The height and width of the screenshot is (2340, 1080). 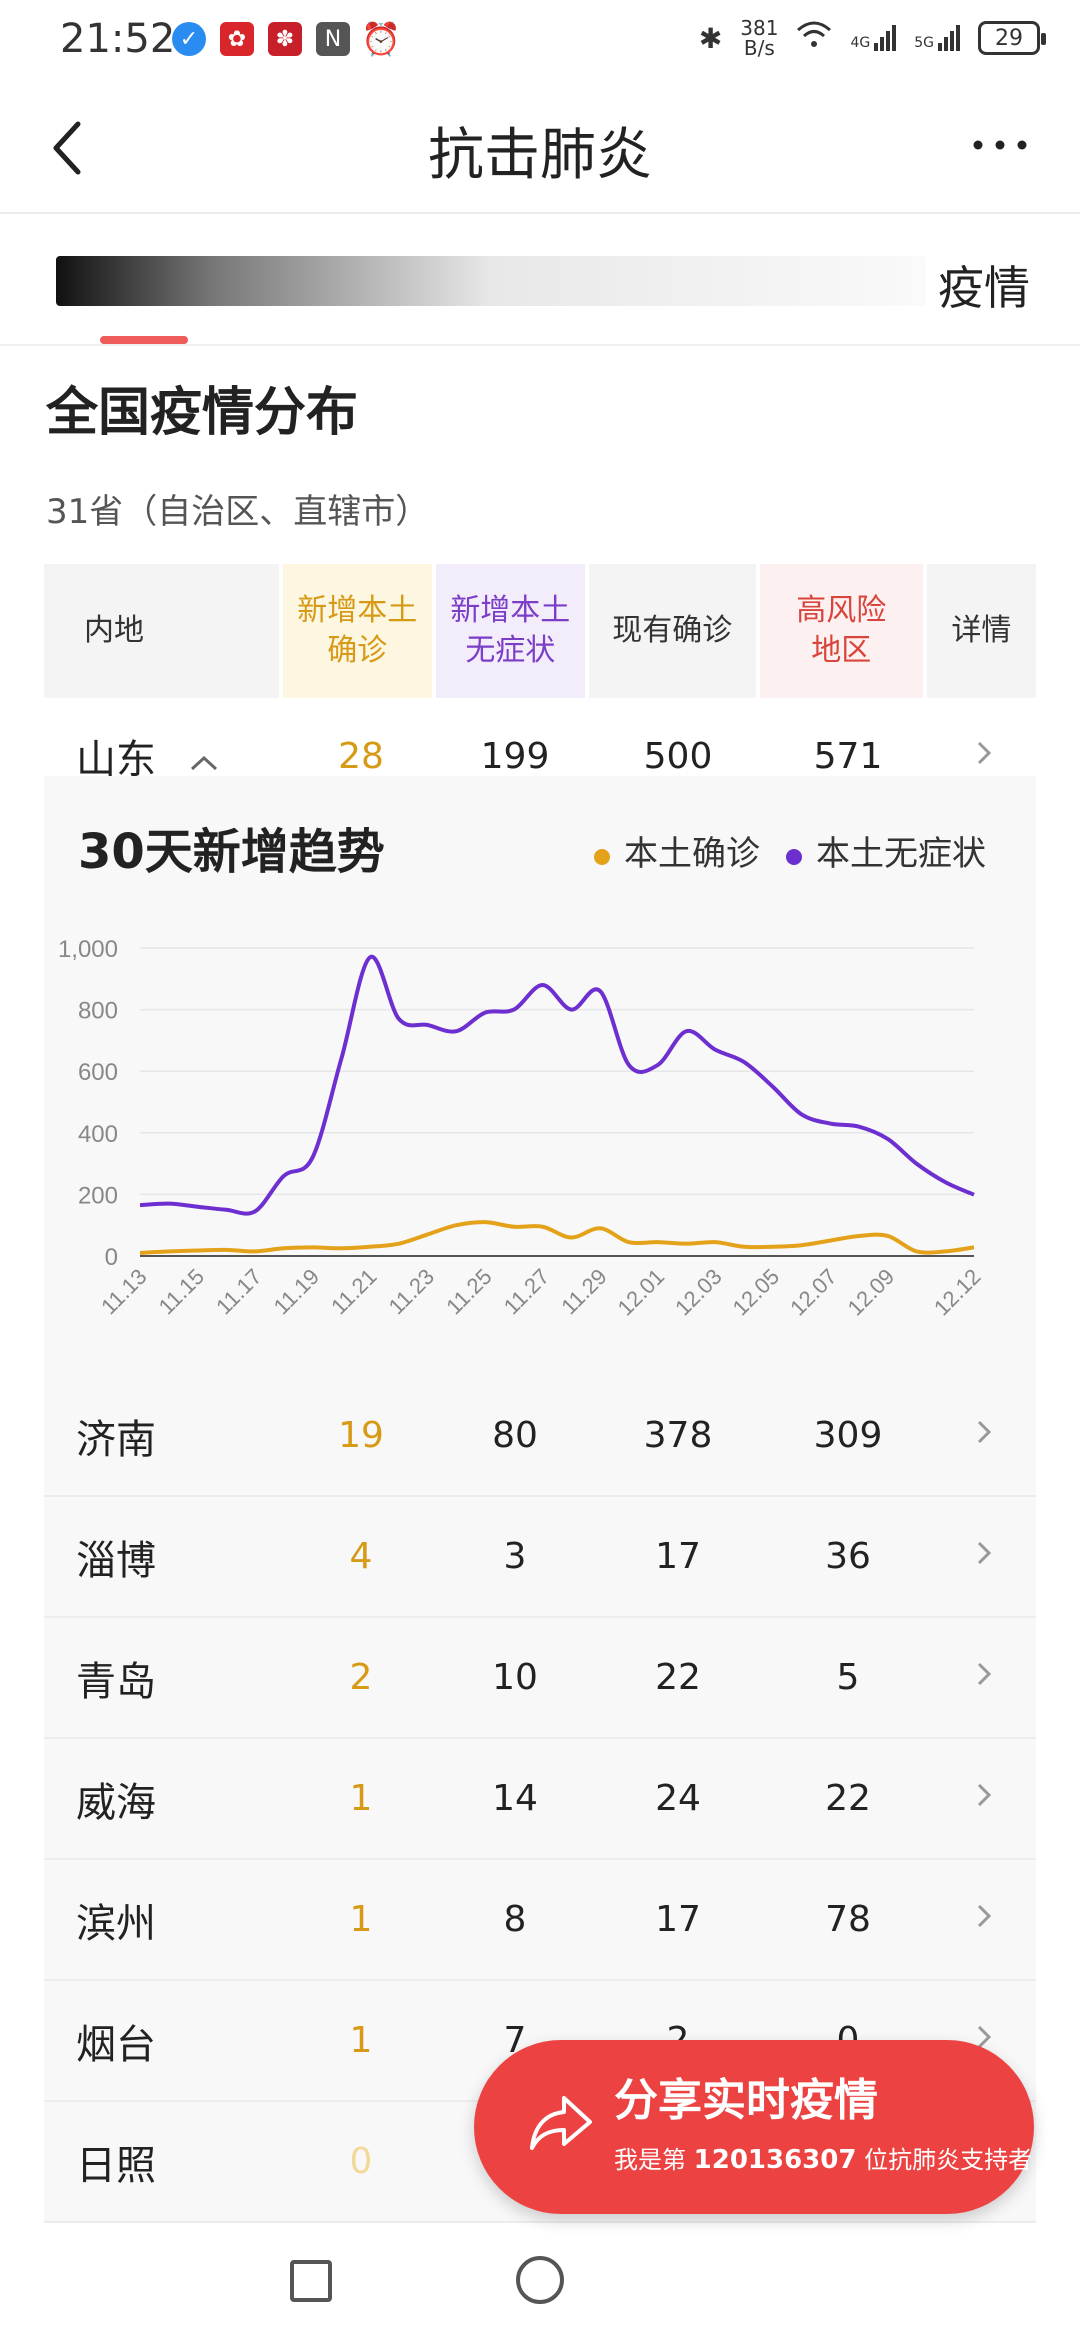 What do you see at coordinates (561, 2123) in the screenshot?
I see `share-icon` at bounding box center [561, 2123].